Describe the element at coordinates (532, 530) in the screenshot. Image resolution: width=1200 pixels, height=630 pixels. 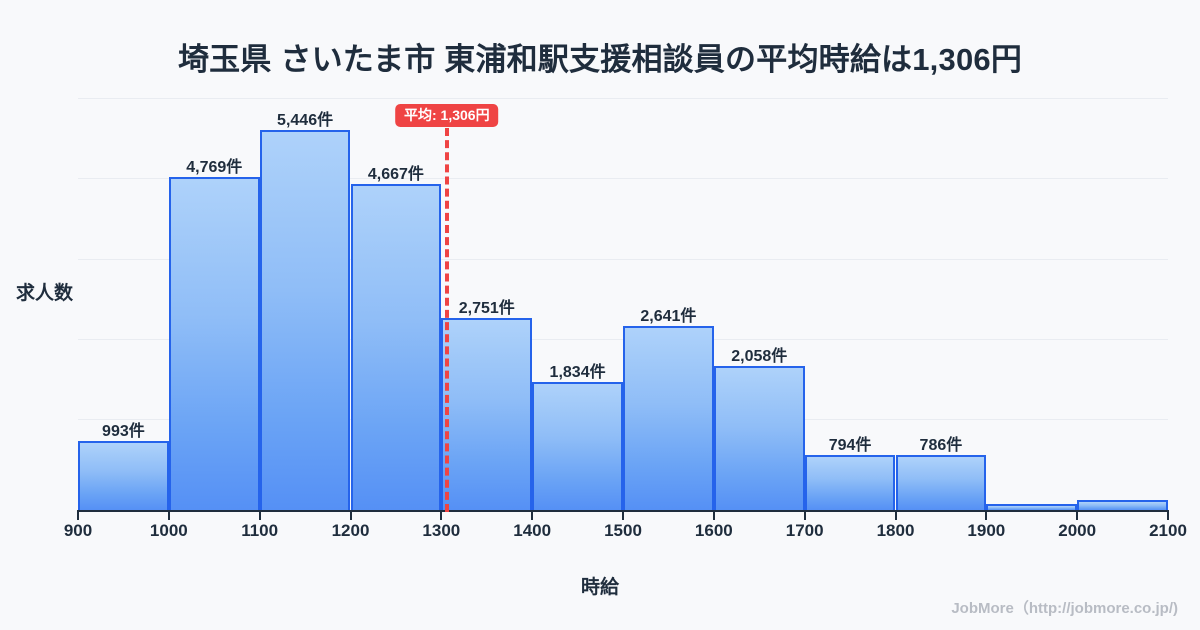
I see `x-axis-tick-label: 1400` at that location.